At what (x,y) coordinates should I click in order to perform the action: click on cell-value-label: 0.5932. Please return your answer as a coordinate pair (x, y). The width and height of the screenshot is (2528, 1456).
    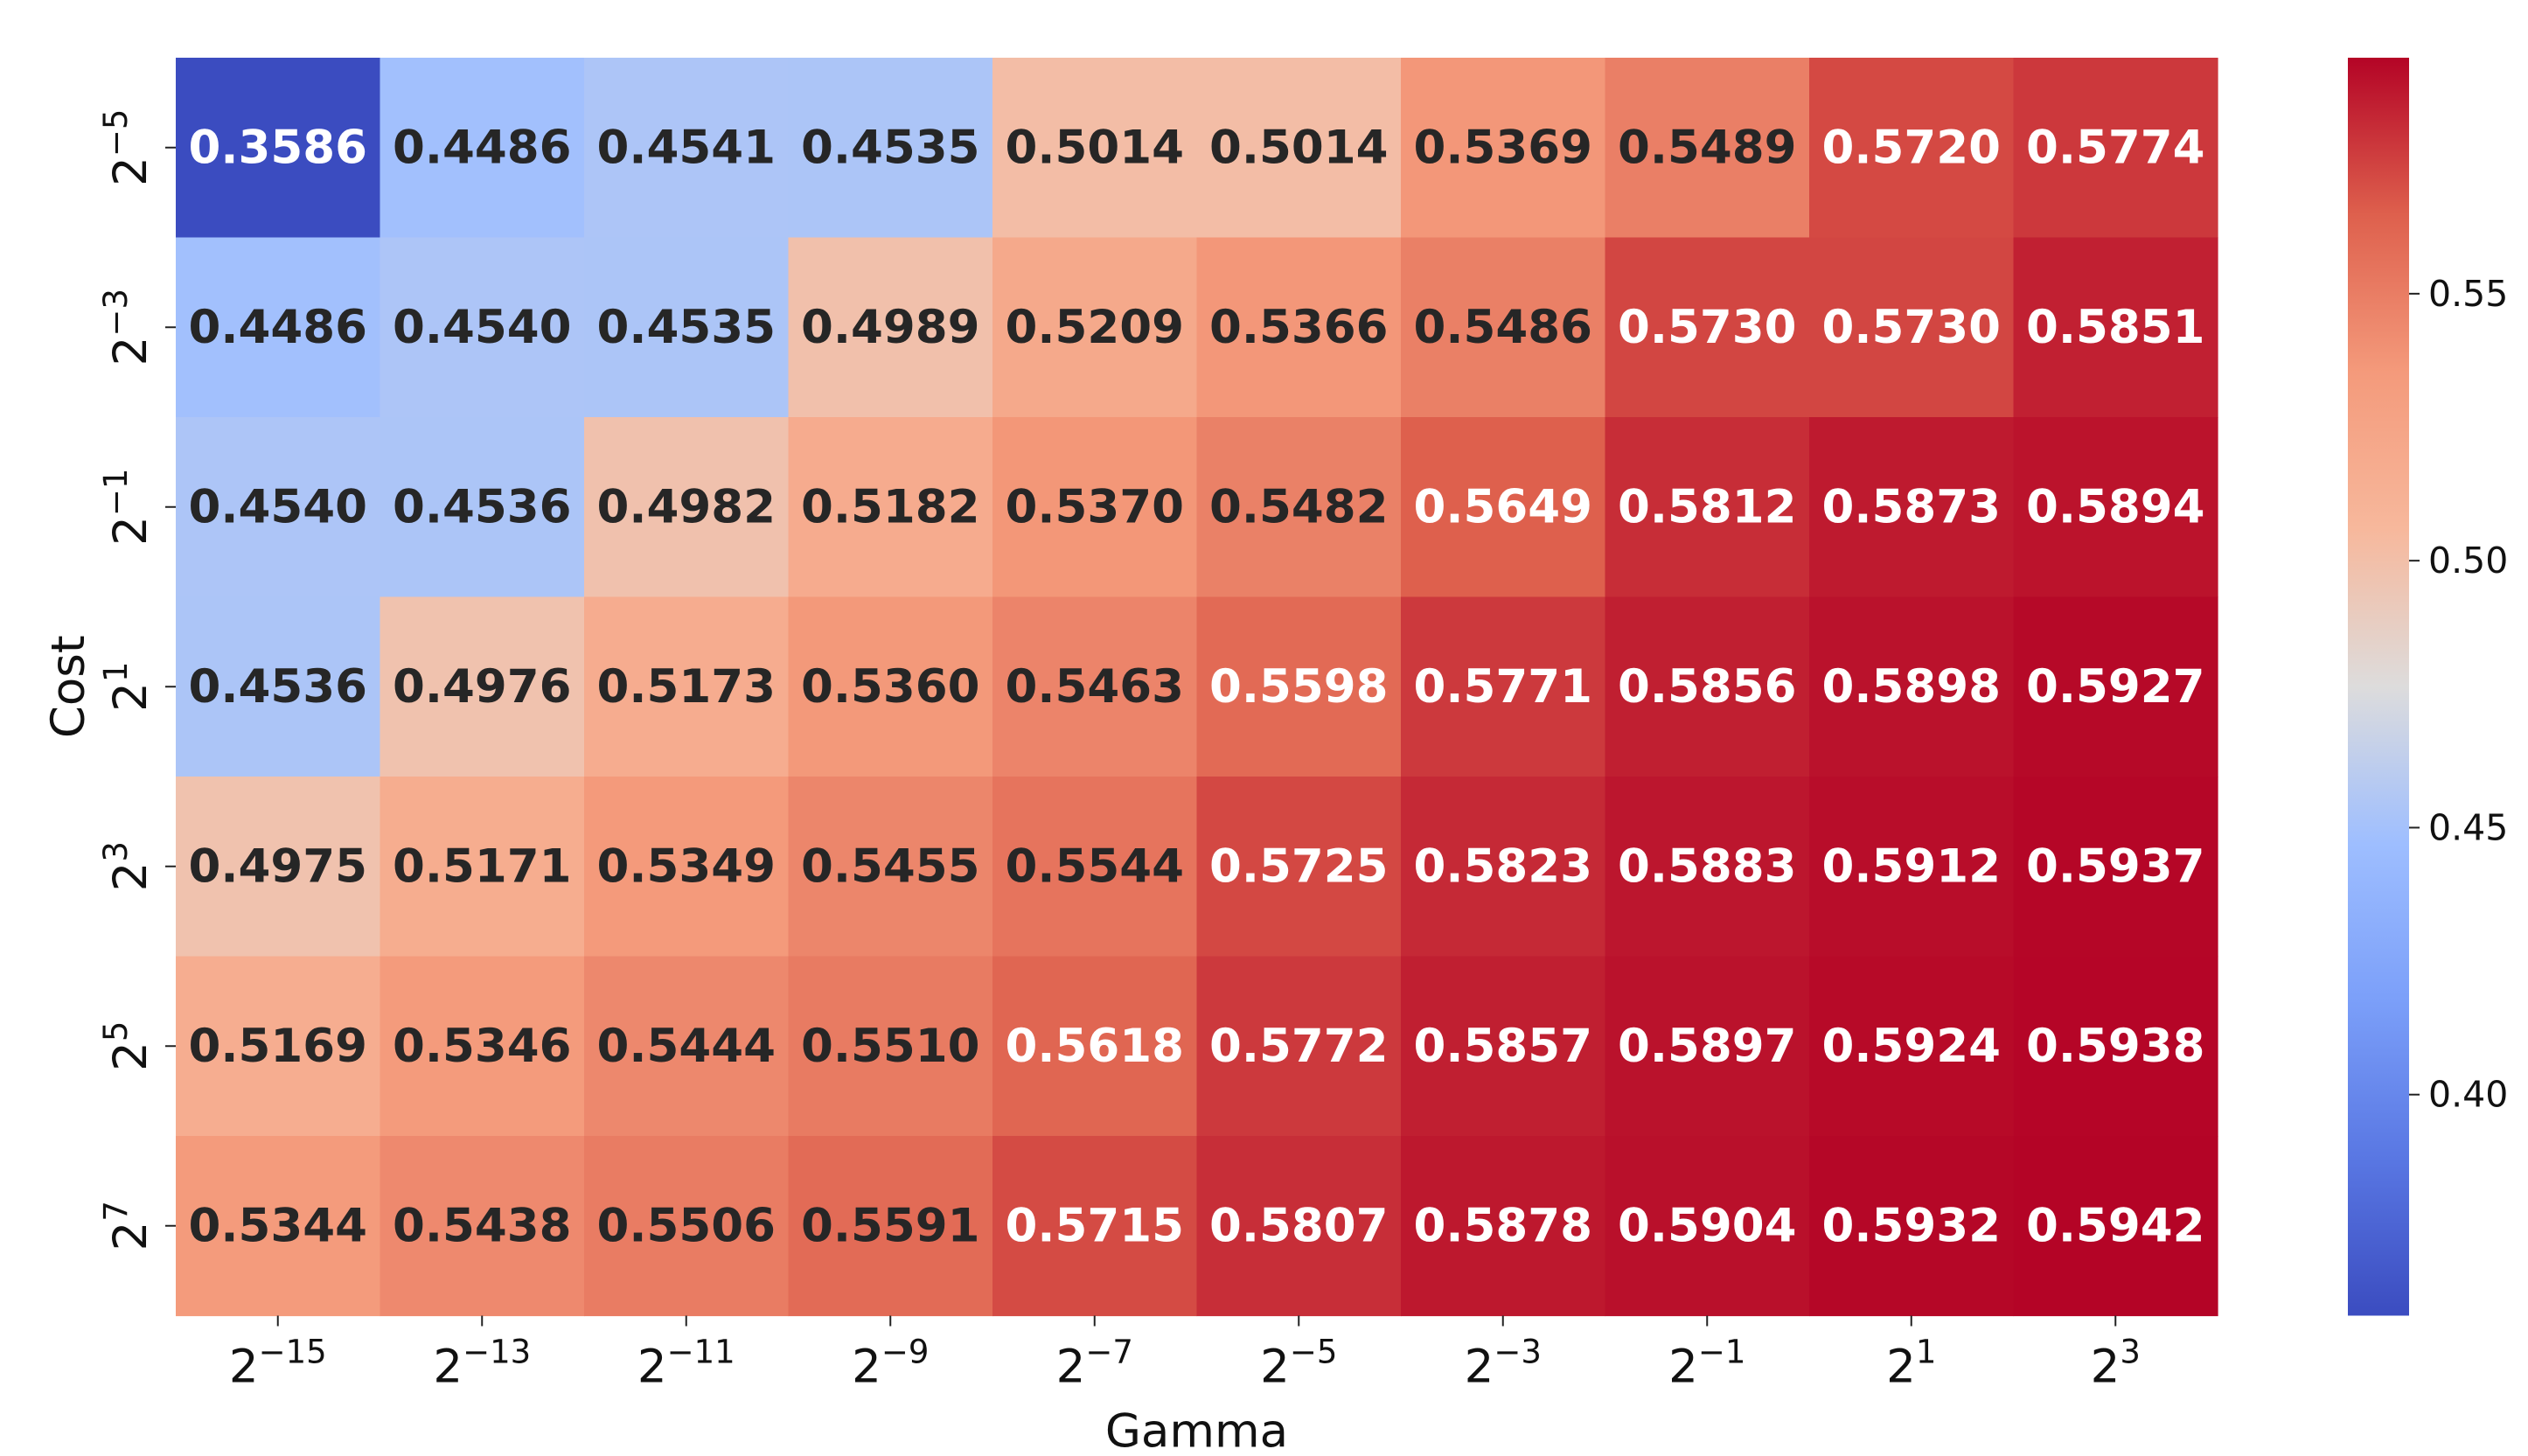
    Looking at the image, I should click on (1911, 1225).